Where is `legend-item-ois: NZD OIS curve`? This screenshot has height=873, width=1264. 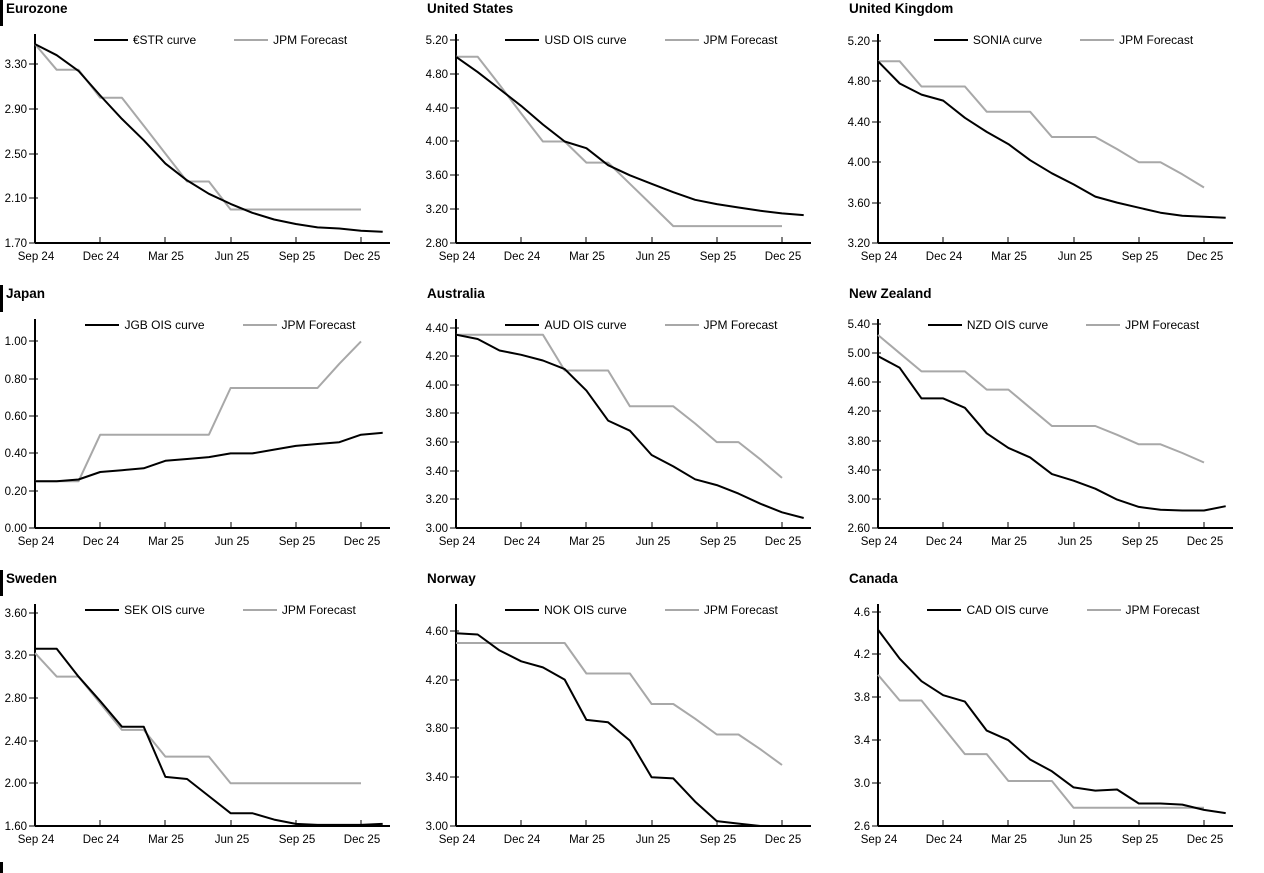 legend-item-ois: NZD OIS curve is located at coordinates (987, 325).